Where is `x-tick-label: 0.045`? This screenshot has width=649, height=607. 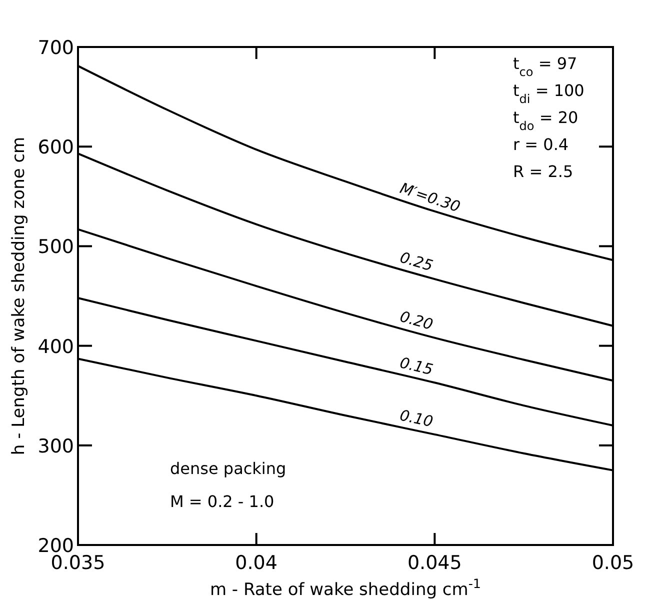 x-tick-label: 0.045 is located at coordinates (434, 563).